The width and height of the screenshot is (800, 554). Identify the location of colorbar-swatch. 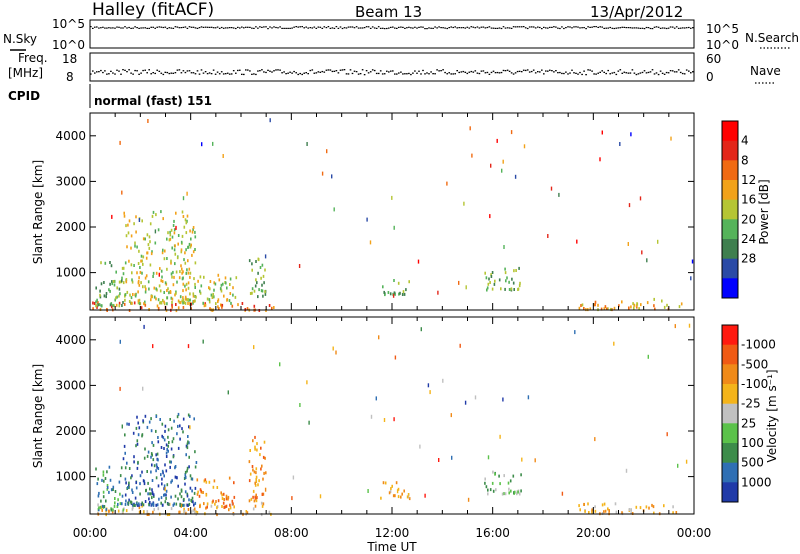
(730, 190).